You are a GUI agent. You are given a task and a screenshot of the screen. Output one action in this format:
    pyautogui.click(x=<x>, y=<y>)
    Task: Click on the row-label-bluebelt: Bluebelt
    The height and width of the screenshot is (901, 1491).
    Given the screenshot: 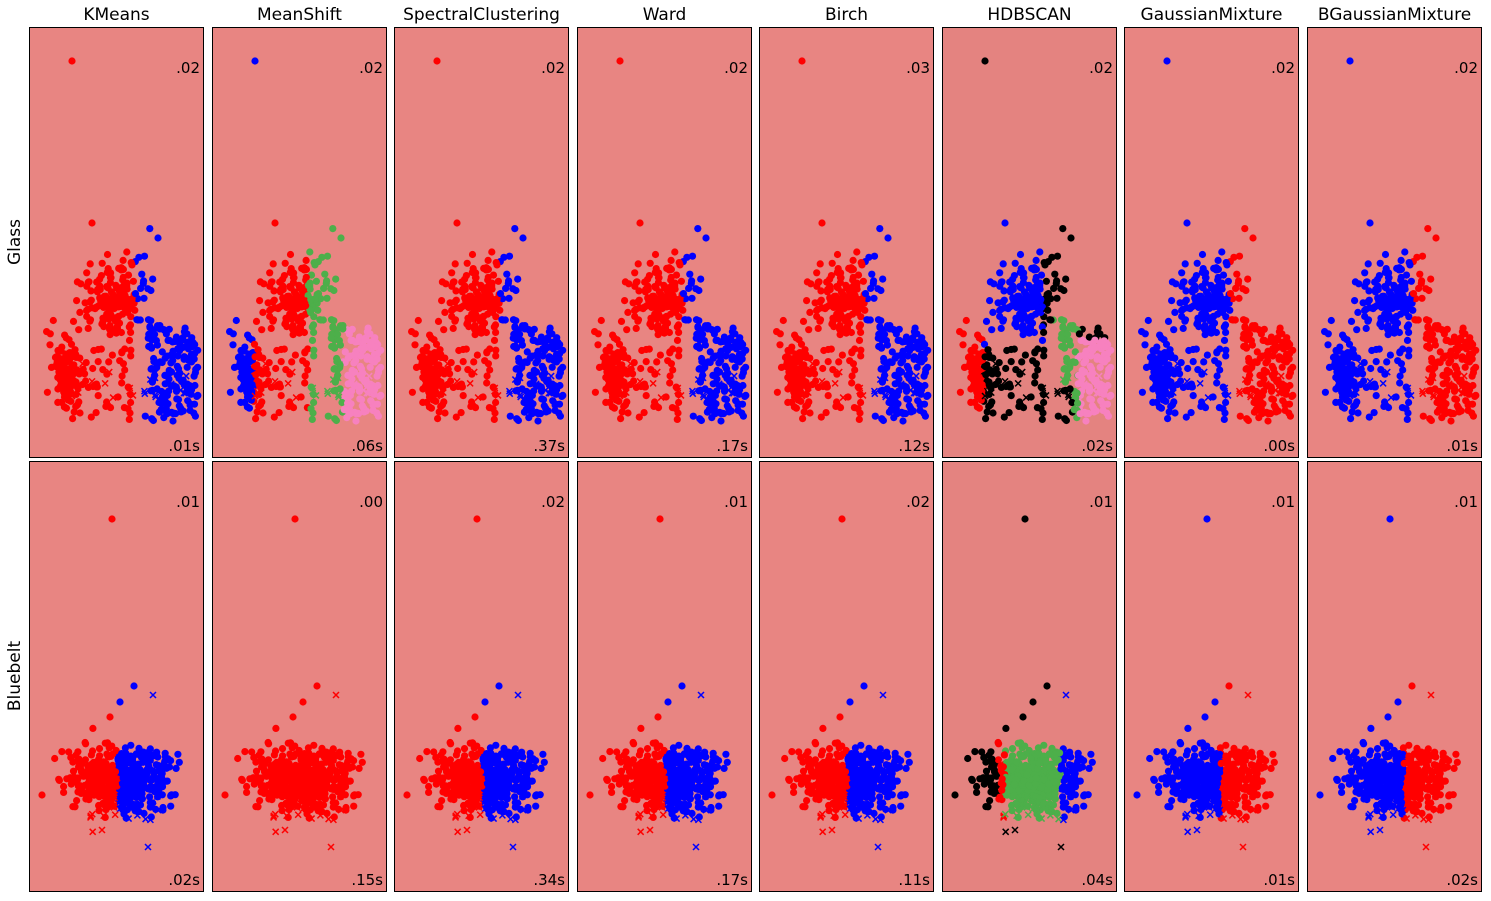 What is the action you would take?
    pyautogui.click(x=15, y=675)
    